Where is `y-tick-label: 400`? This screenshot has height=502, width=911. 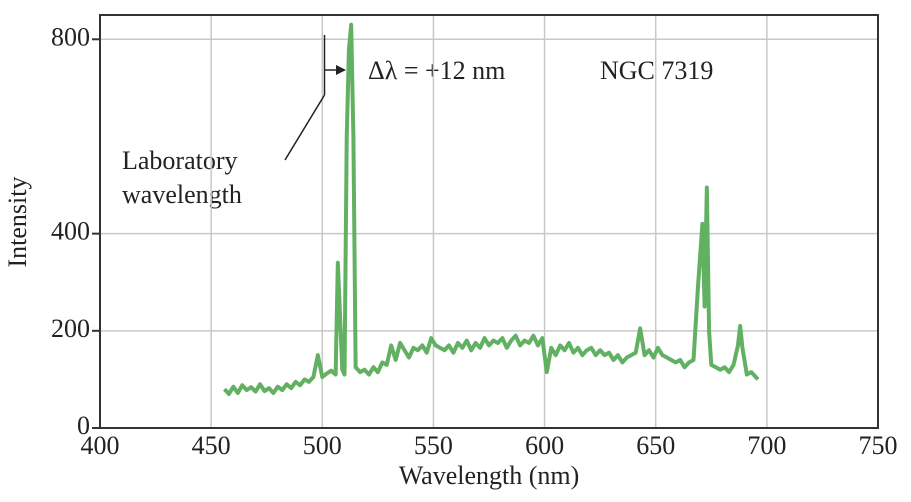 y-tick-label: 400 is located at coordinates (70, 231).